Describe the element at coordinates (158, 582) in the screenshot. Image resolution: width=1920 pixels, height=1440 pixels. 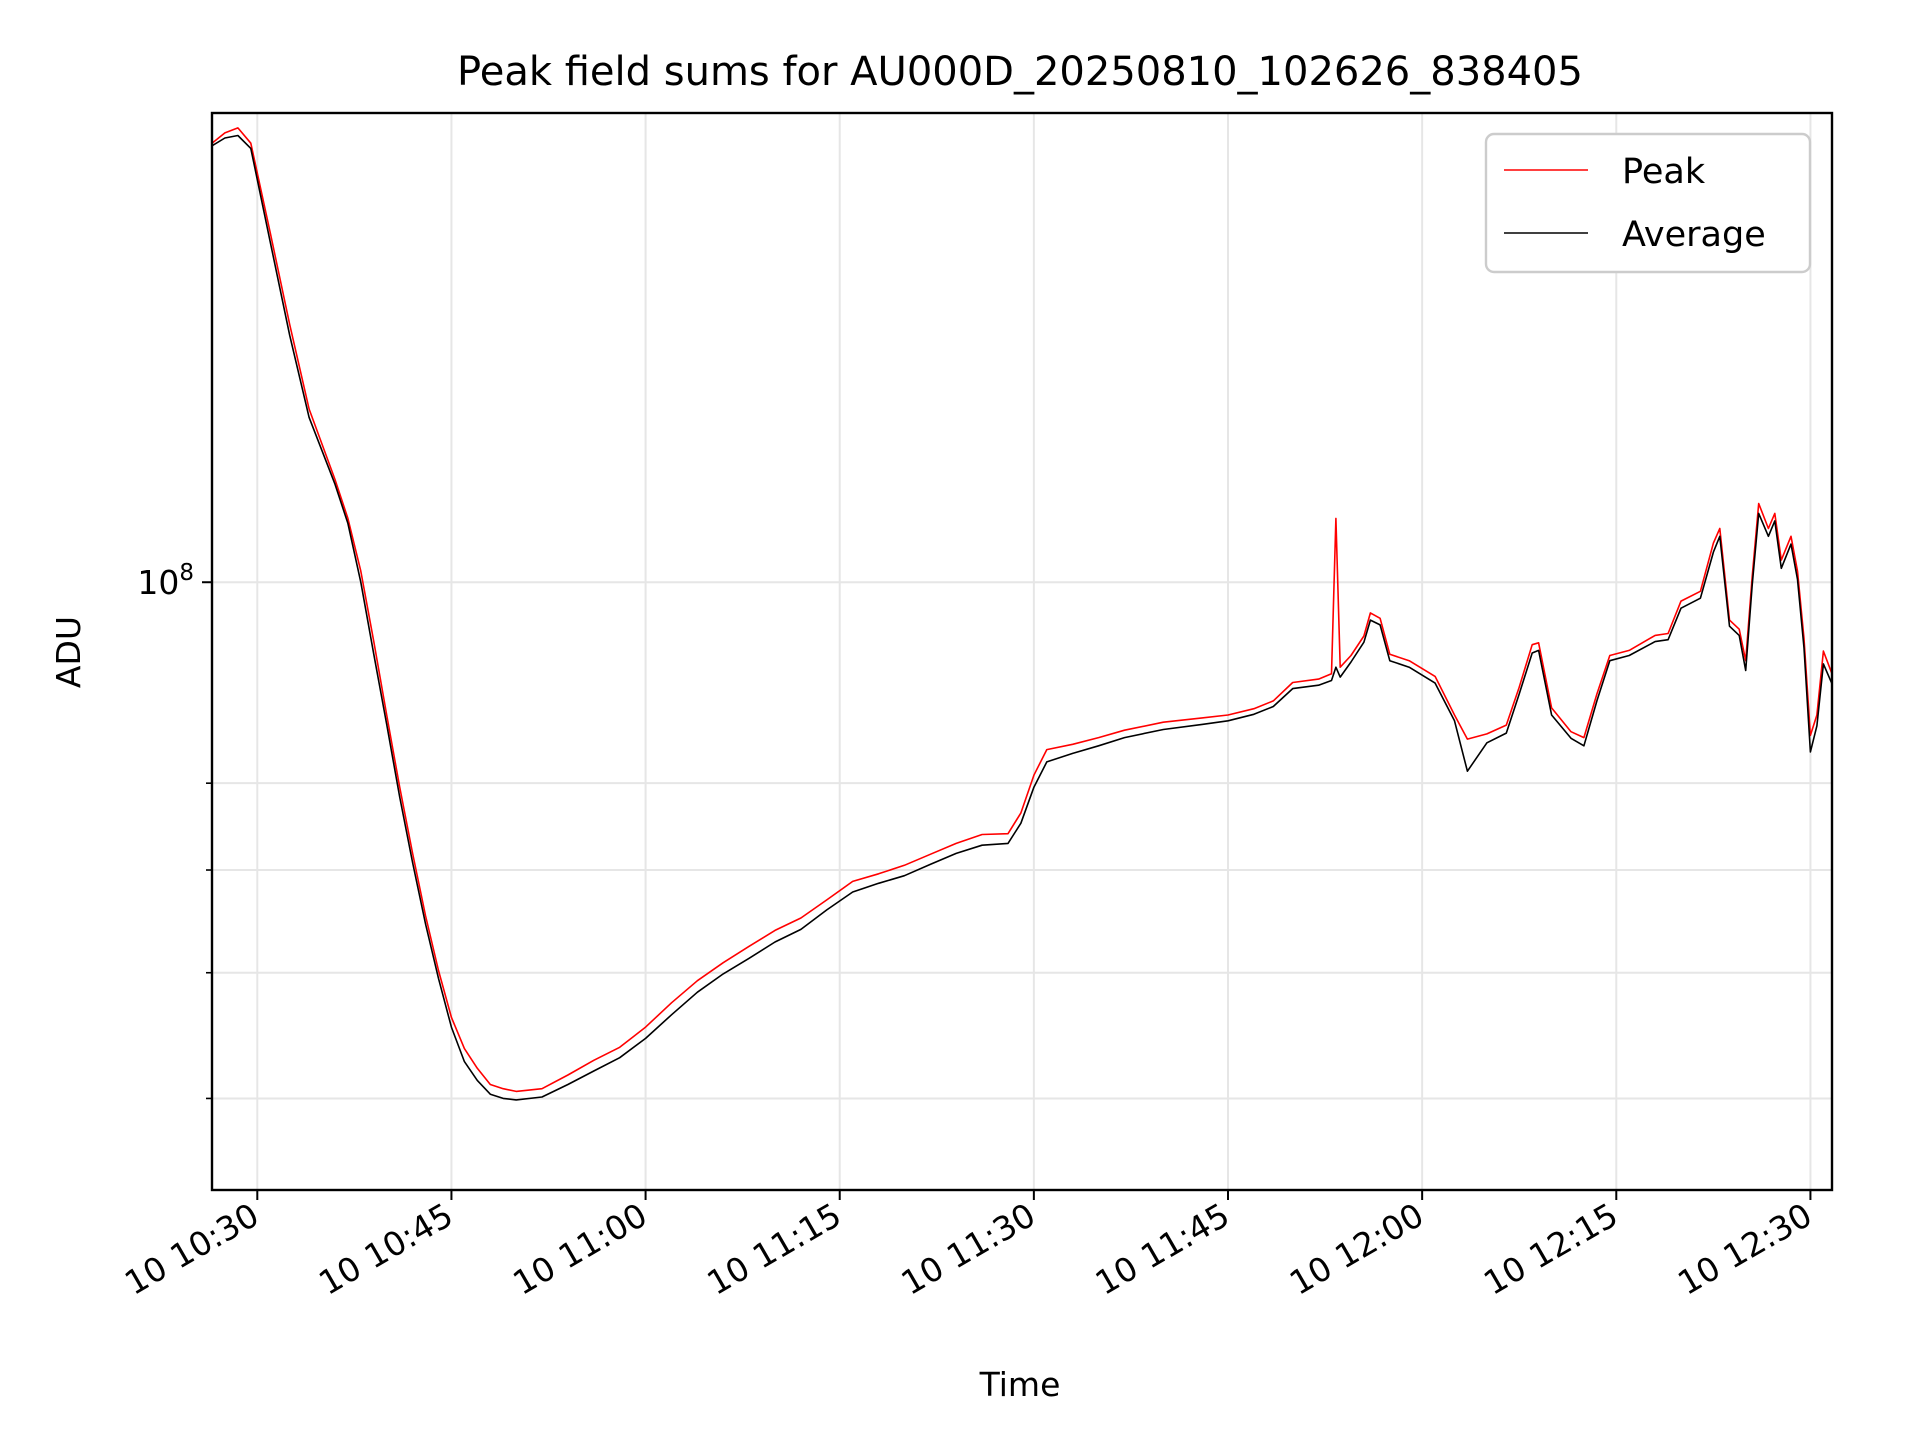
I see `y-tick-label-base: 10` at that location.